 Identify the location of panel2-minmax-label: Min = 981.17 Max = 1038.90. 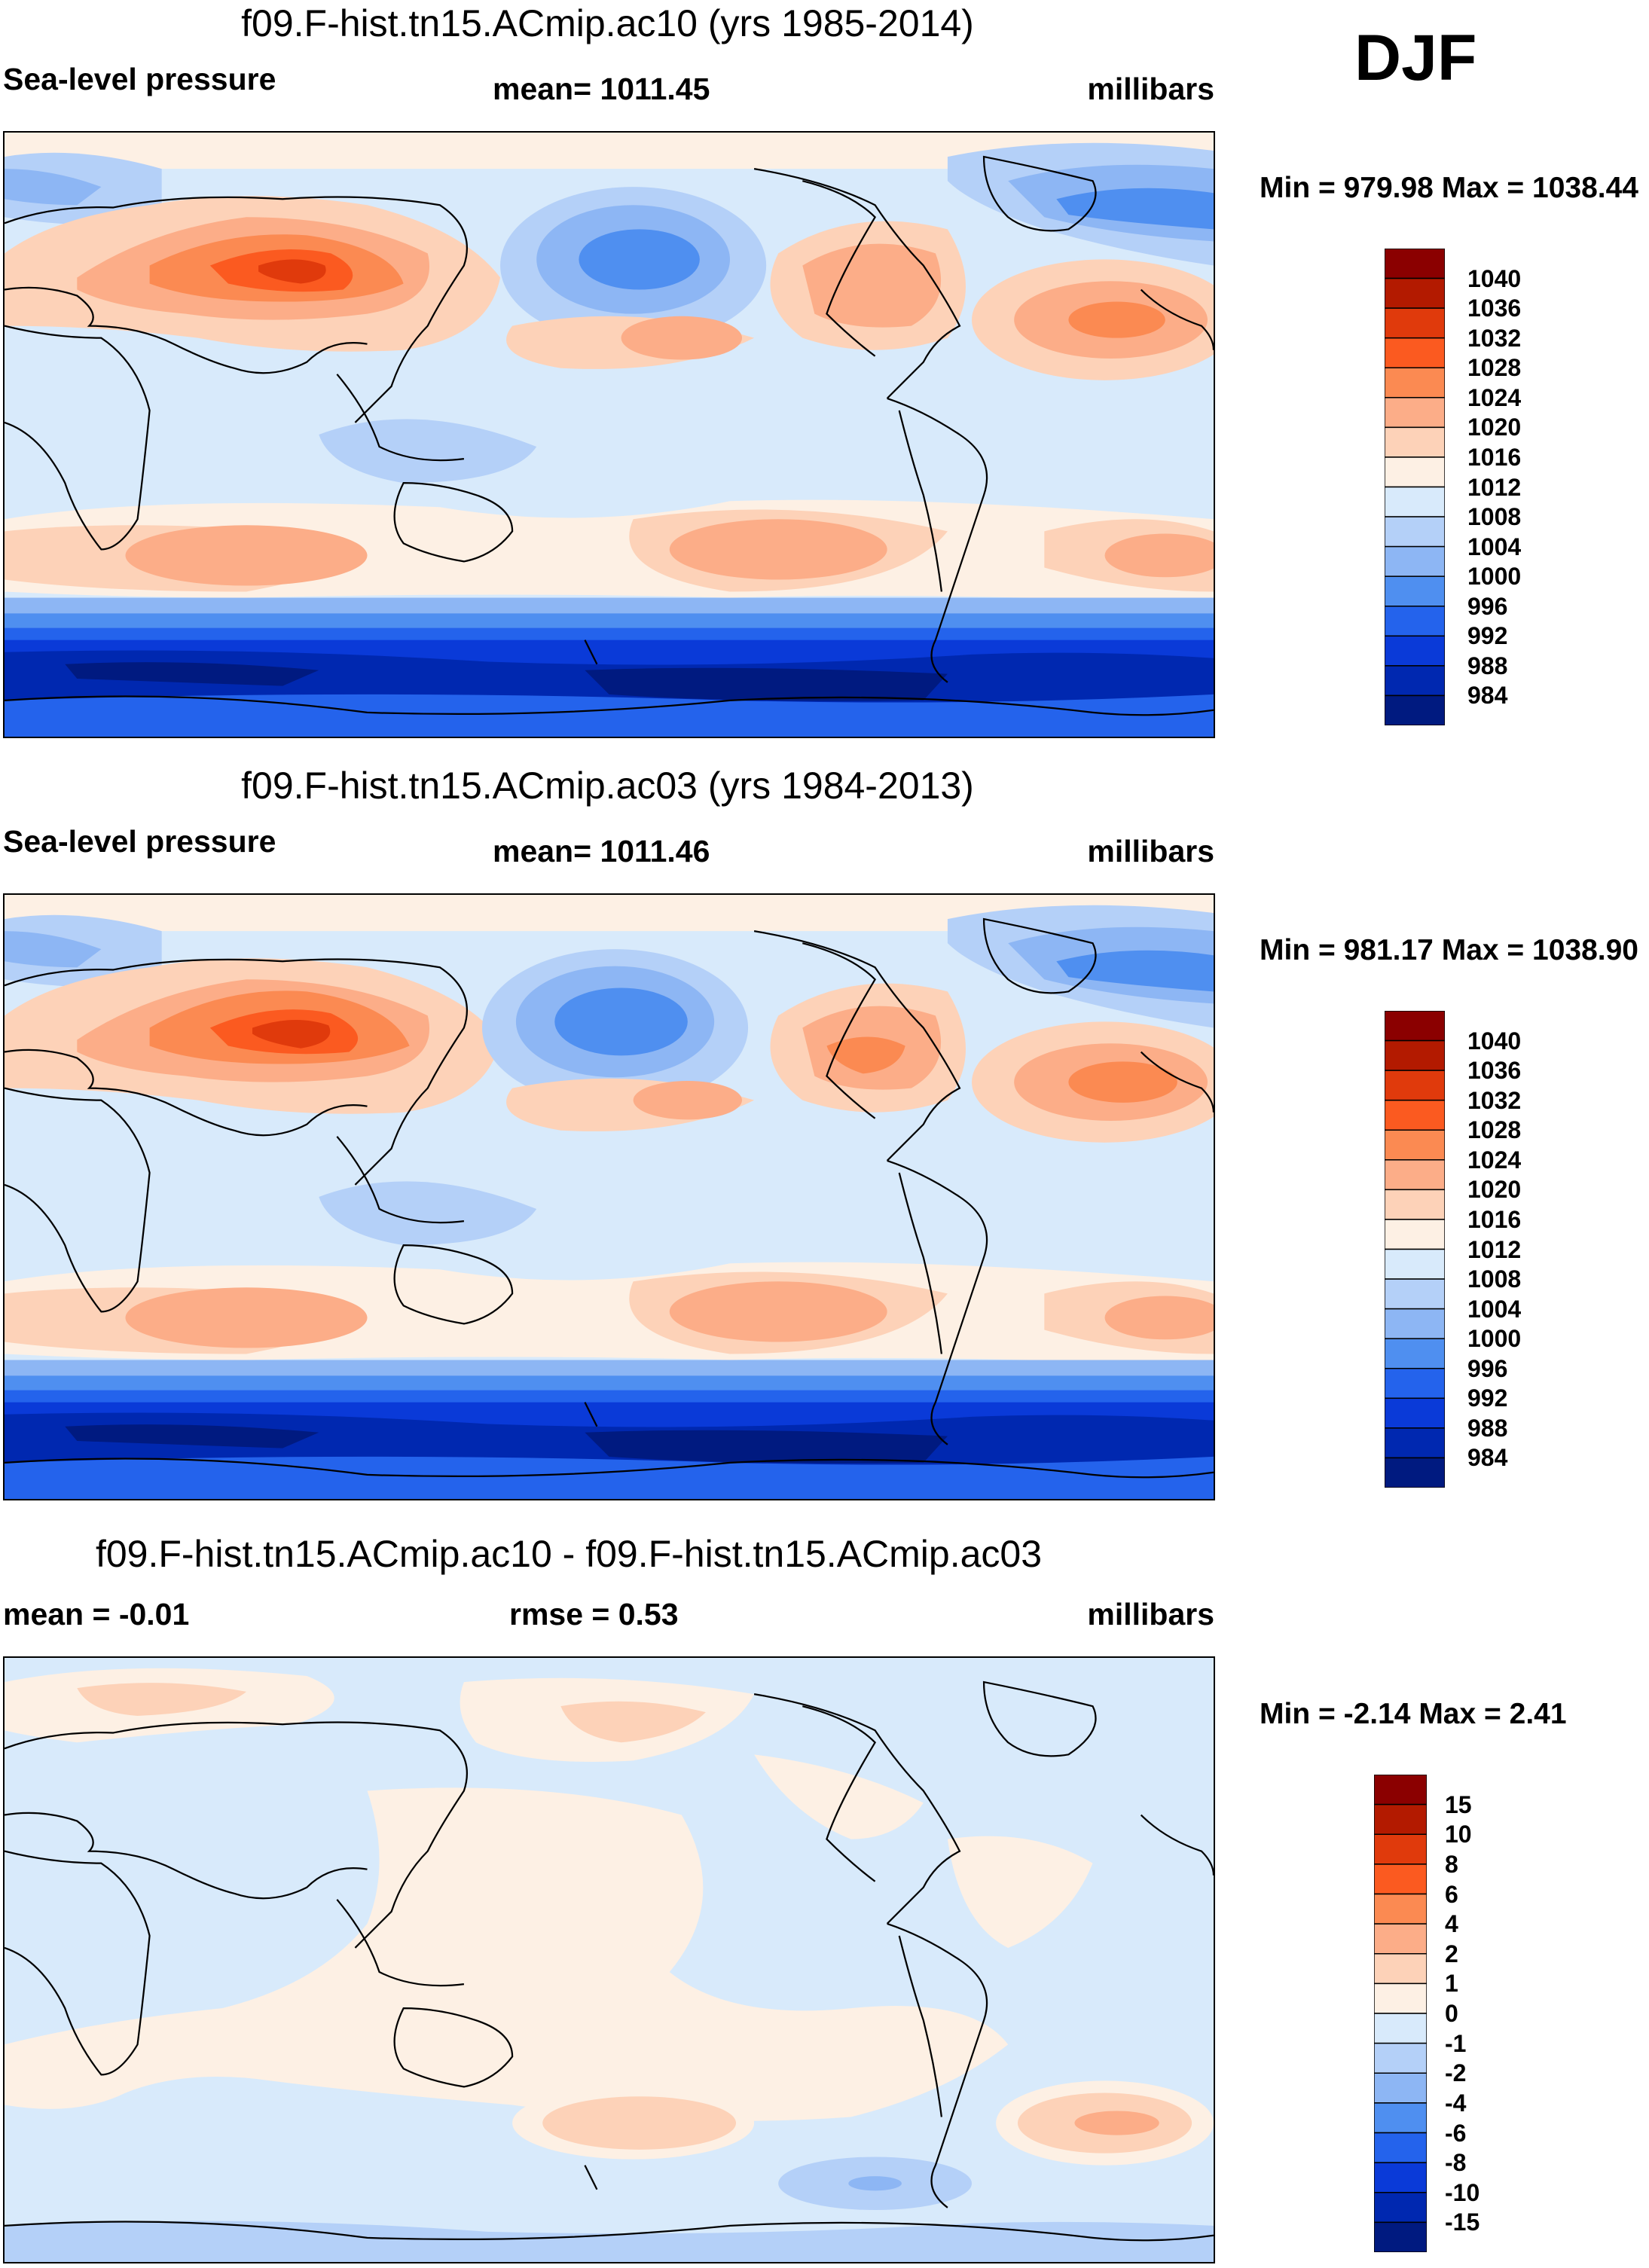
(1449, 950).